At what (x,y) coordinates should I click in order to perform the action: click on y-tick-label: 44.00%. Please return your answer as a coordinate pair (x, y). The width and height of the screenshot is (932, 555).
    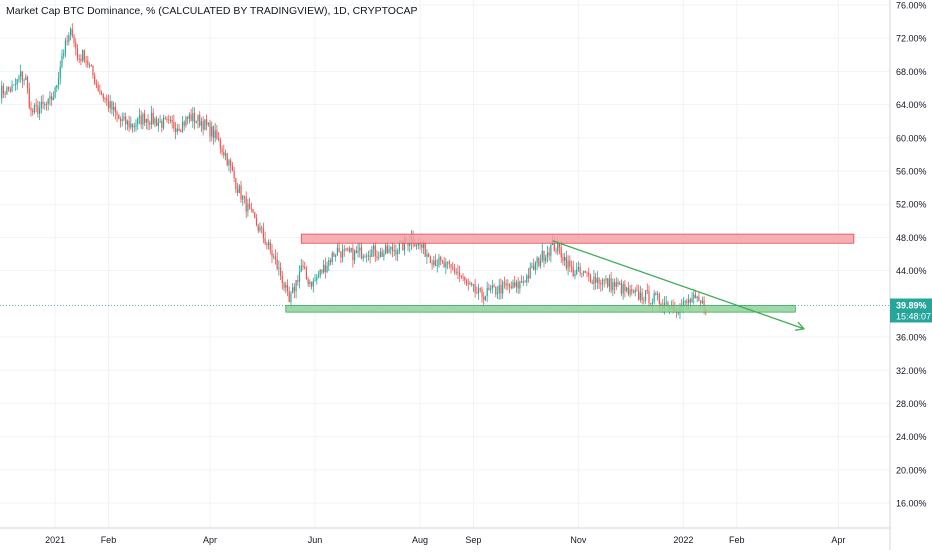
    Looking at the image, I should click on (911, 271).